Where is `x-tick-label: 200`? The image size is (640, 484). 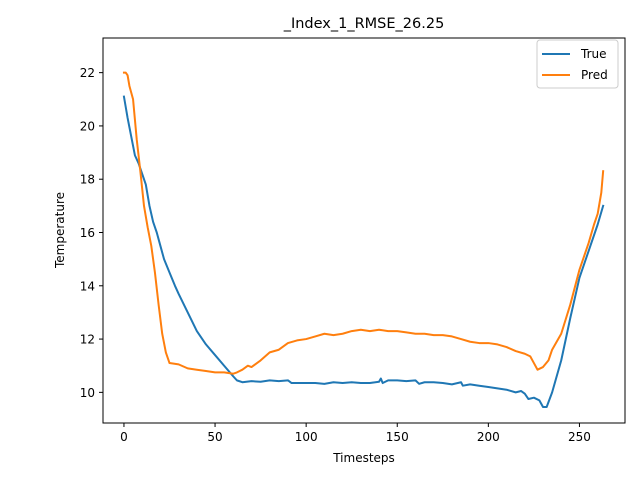
x-tick-label: 200 is located at coordinates (488, 437).